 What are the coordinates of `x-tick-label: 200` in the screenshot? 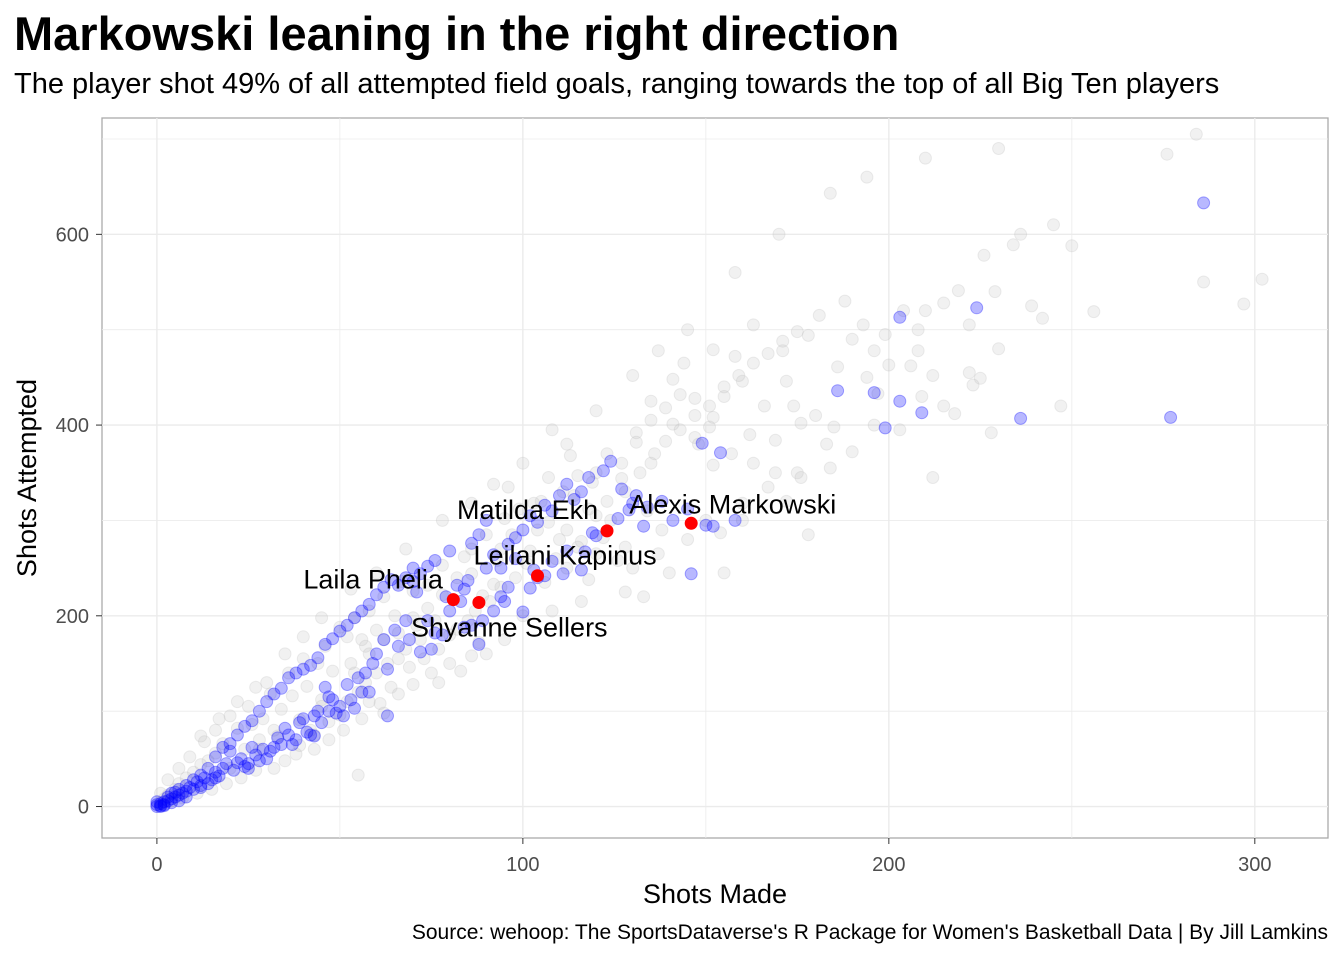 It's located at (888, 865).